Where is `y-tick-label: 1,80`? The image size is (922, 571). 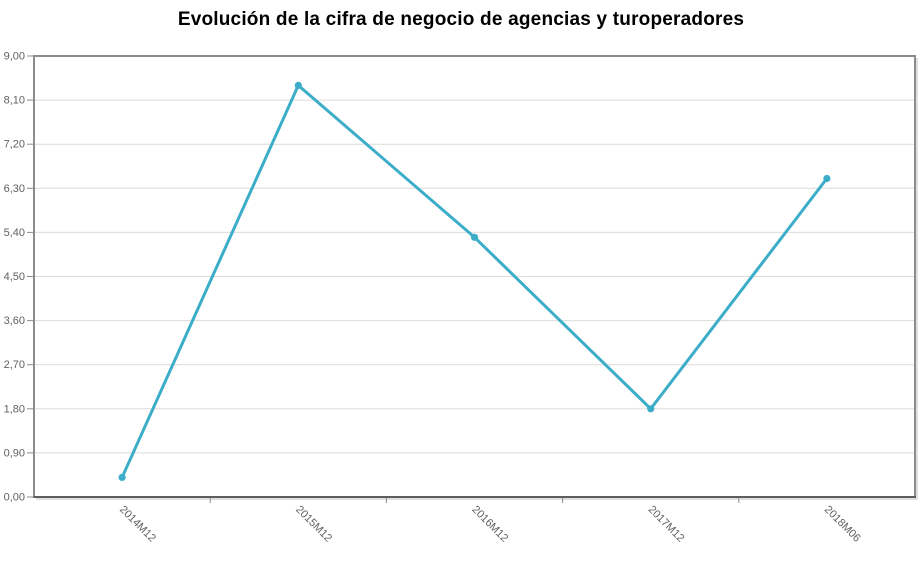
y-tick-label: 1,80 is located at coordinates (14, 409).